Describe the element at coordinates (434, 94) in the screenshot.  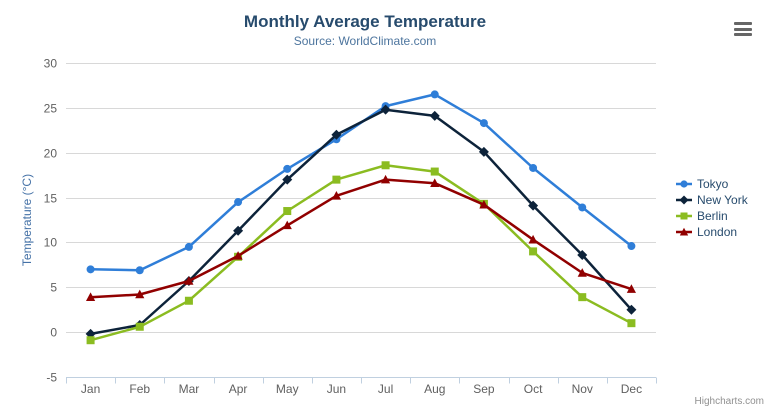
I see `marker-tokyo-aug` at that location.